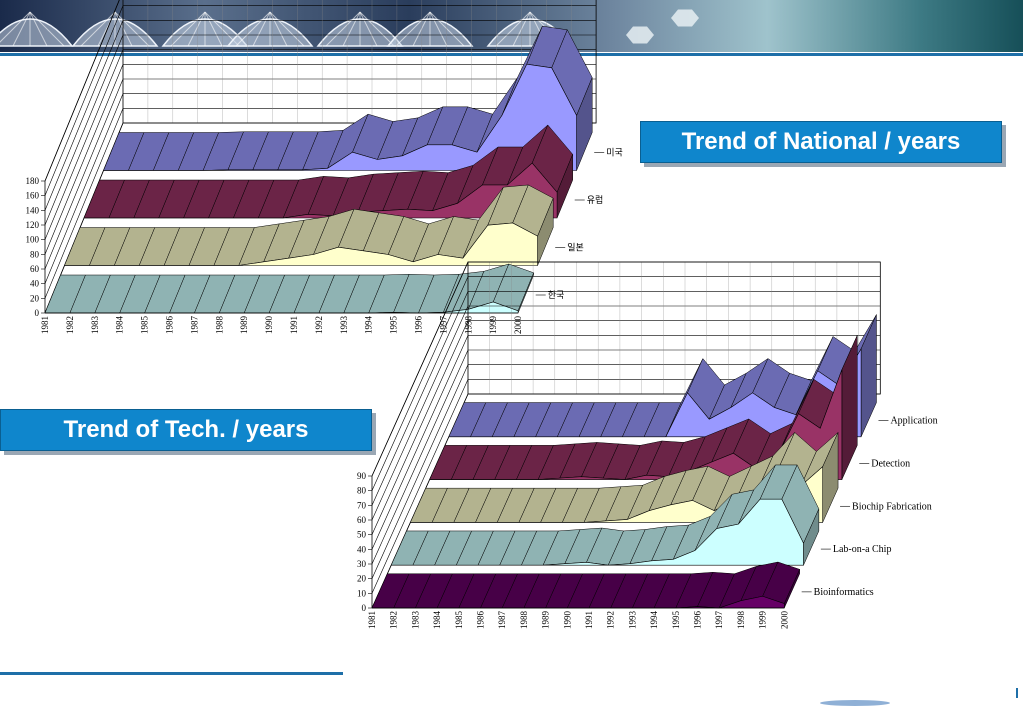  I want to click on x-tick-label: 1984, so click(120, 325).